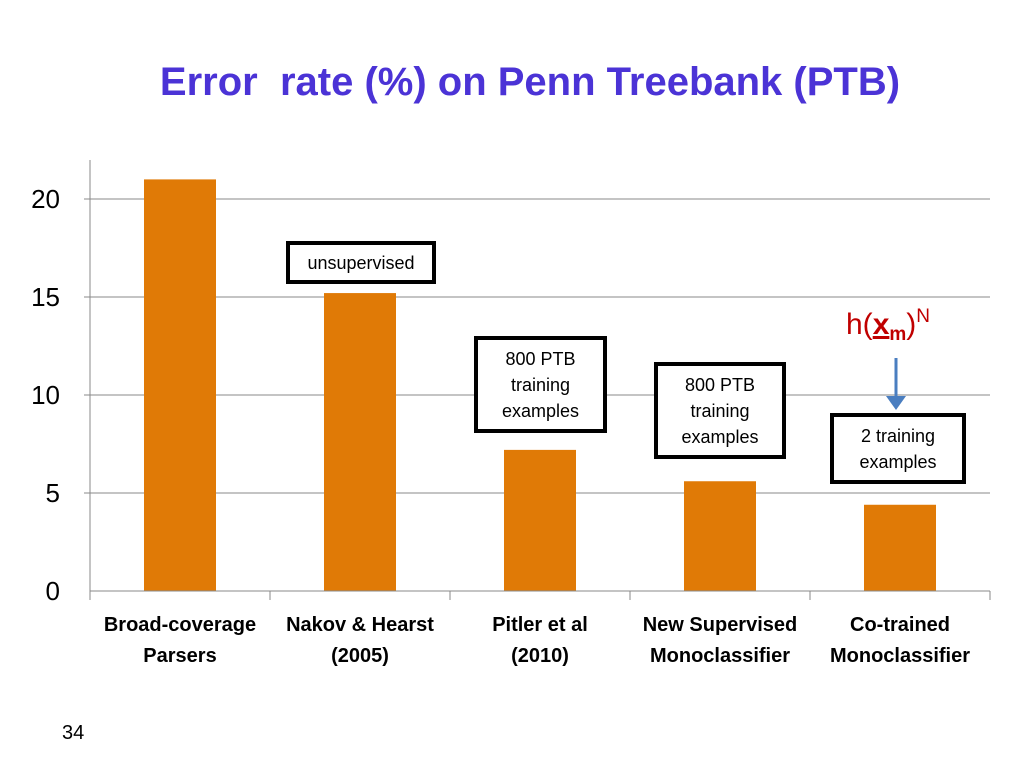  What do you see at coordinates (900, 625) in the screenshot?
I see `x-tick-label-line: Co-trained` at bounding box center [900, 625].